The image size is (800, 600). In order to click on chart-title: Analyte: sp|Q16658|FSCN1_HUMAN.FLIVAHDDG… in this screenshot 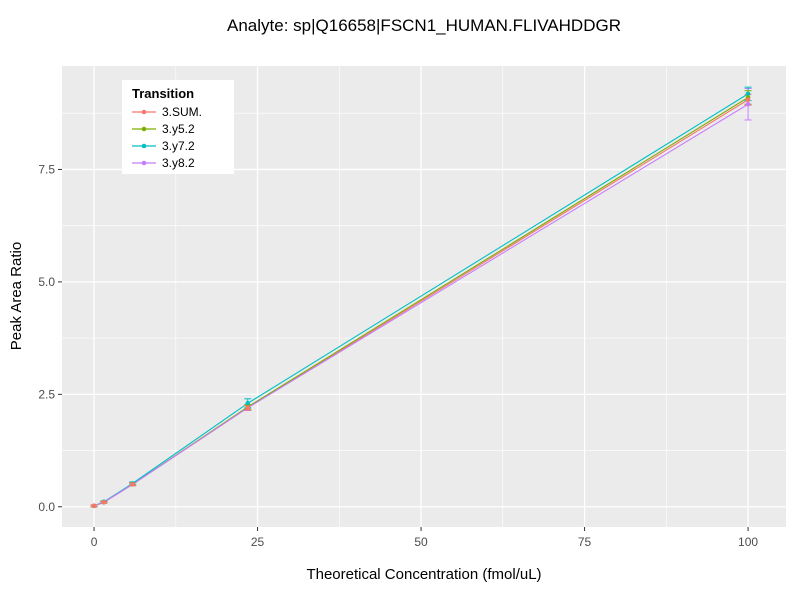, I will do `click(424, 25)`.